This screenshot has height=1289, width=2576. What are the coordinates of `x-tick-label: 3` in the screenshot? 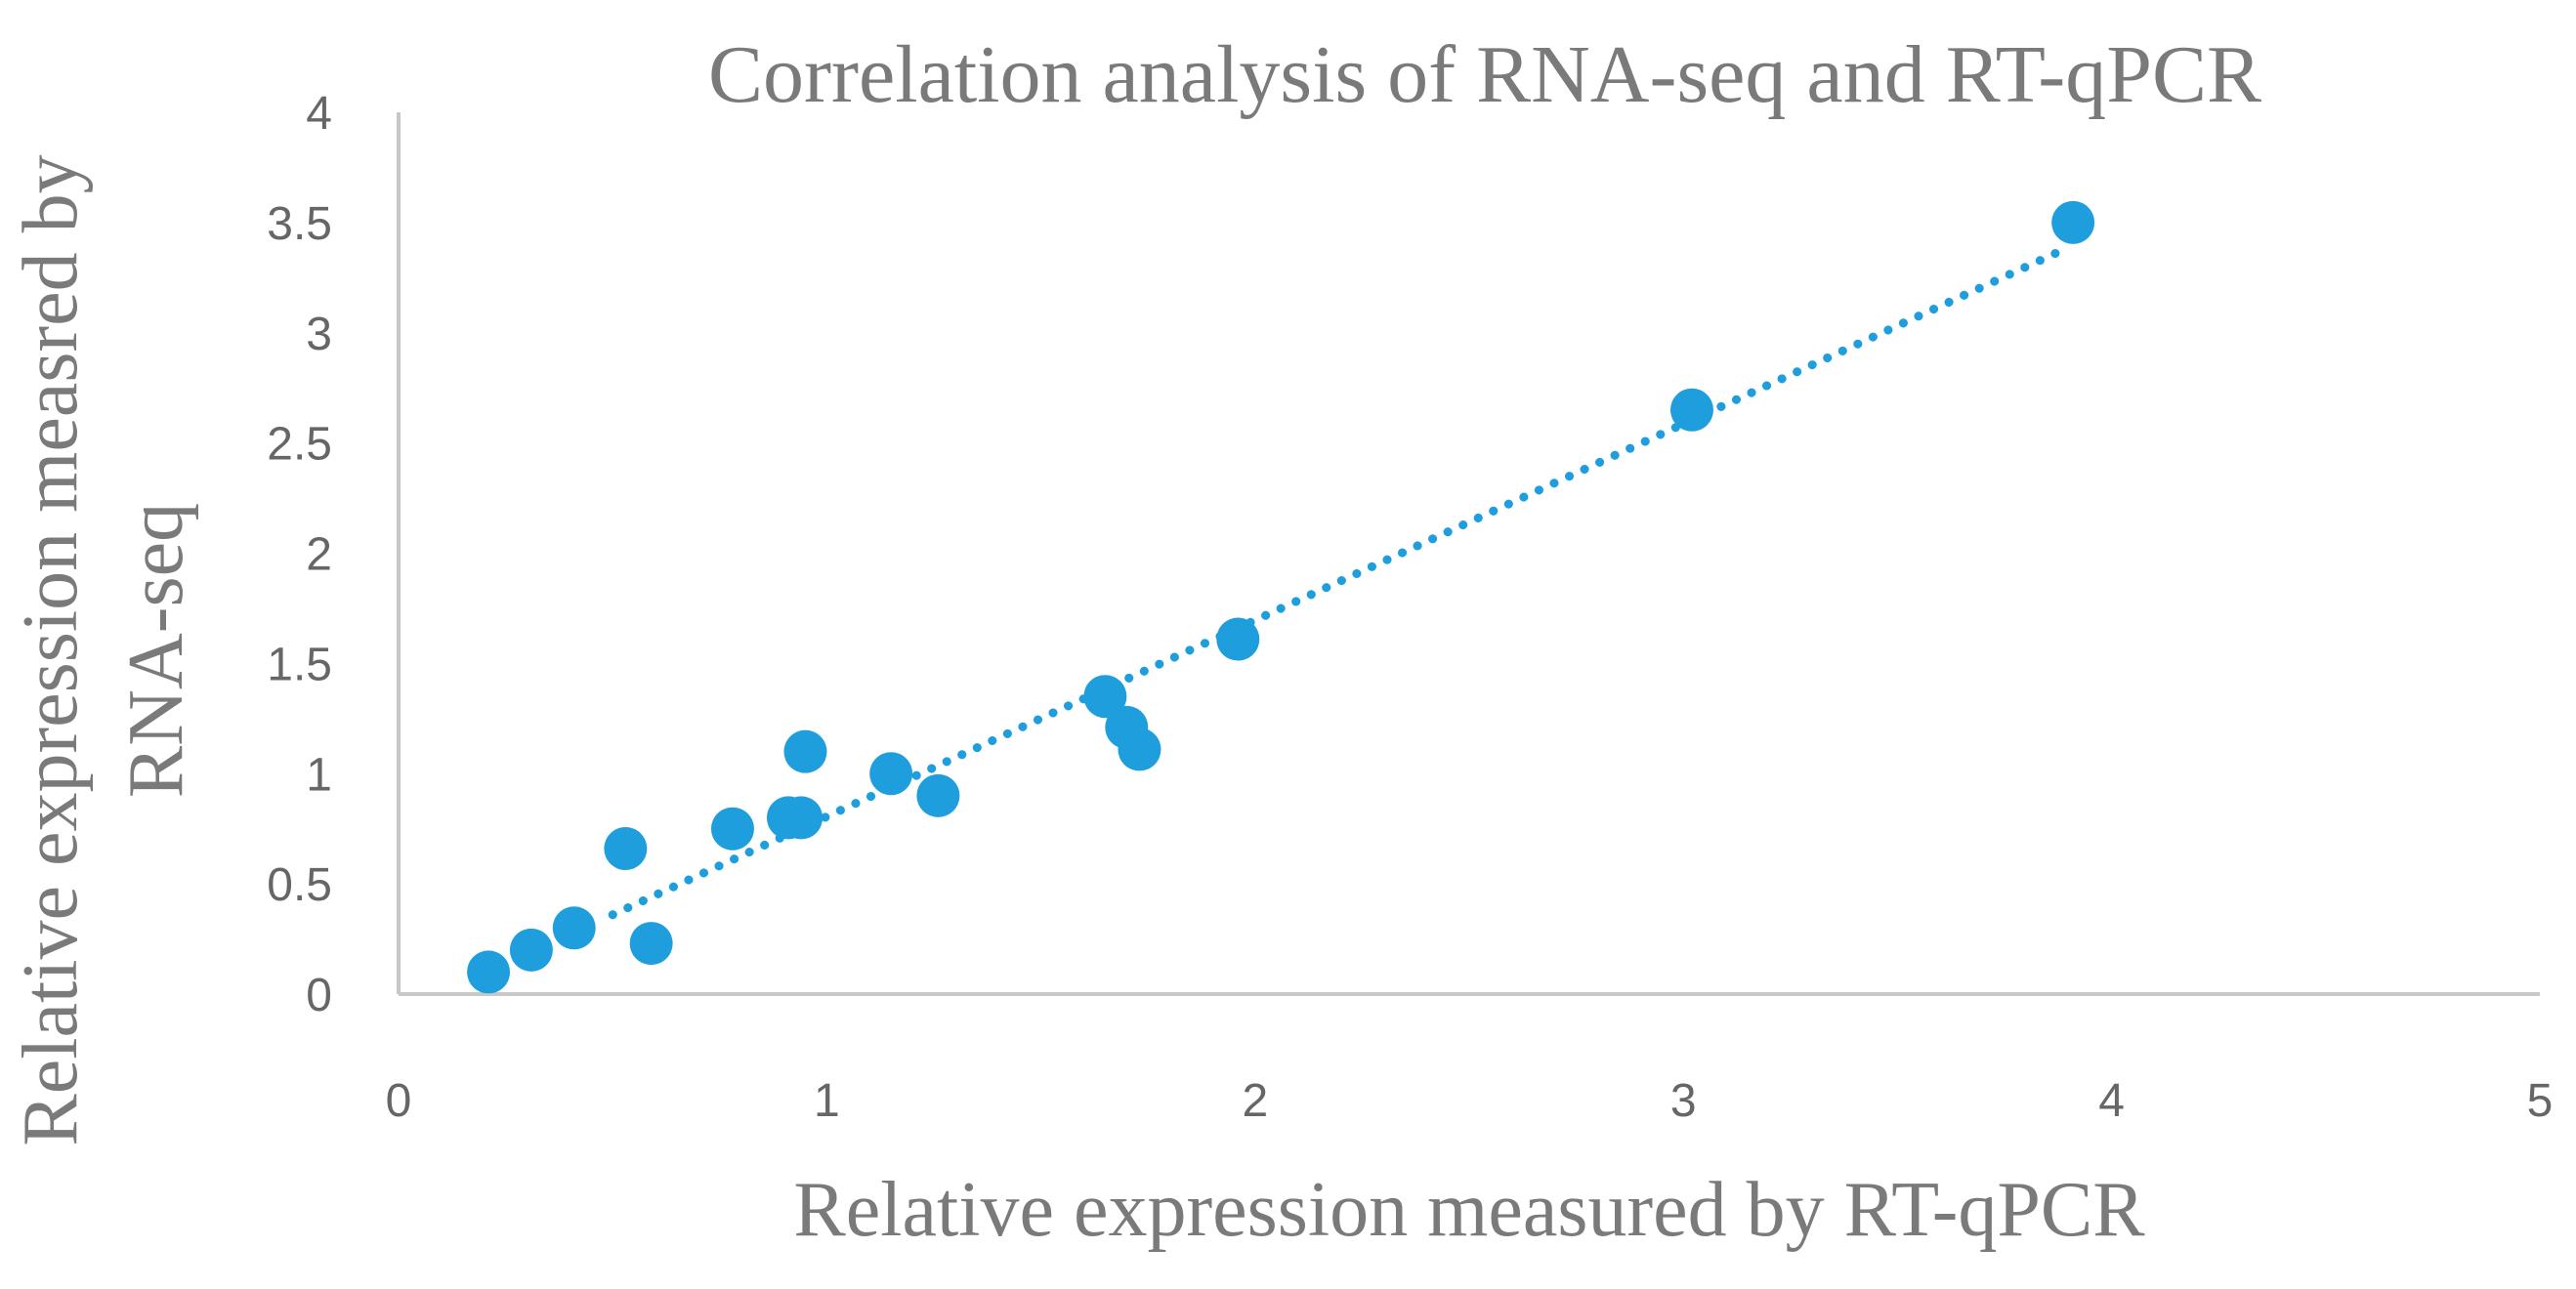 It's located at (1683, 1101).